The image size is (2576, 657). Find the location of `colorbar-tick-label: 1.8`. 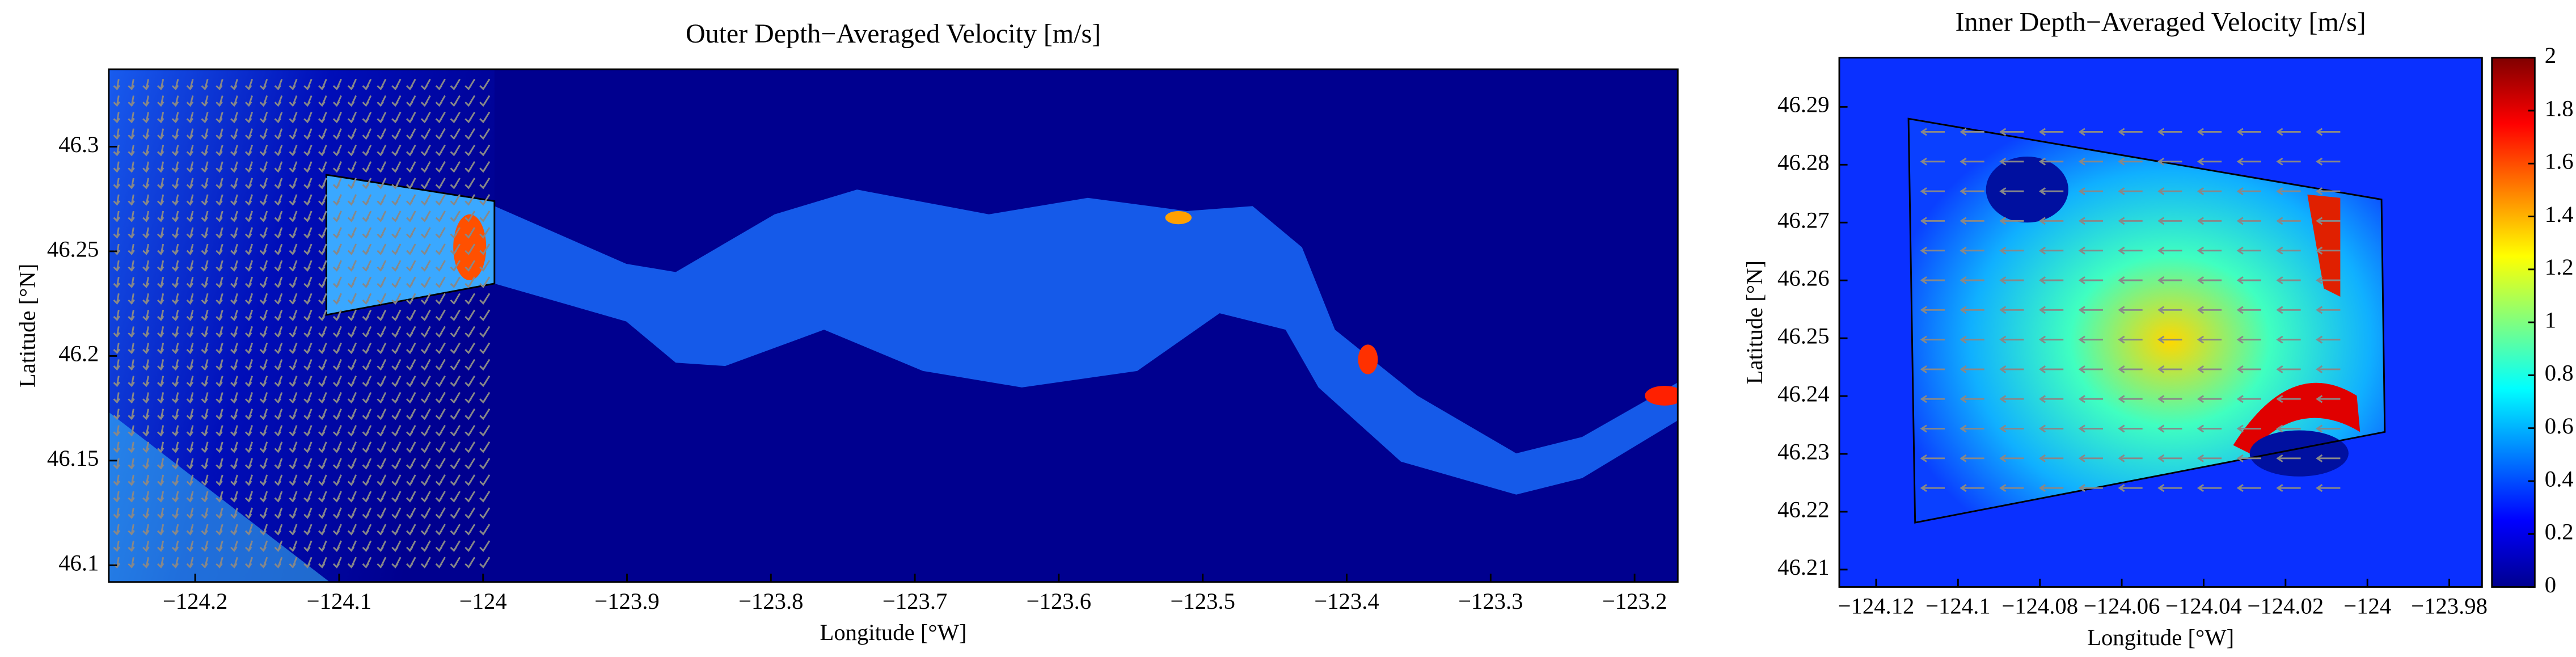

colorbar-tick-label: 1.8 is located at coordinates (2559, 108).